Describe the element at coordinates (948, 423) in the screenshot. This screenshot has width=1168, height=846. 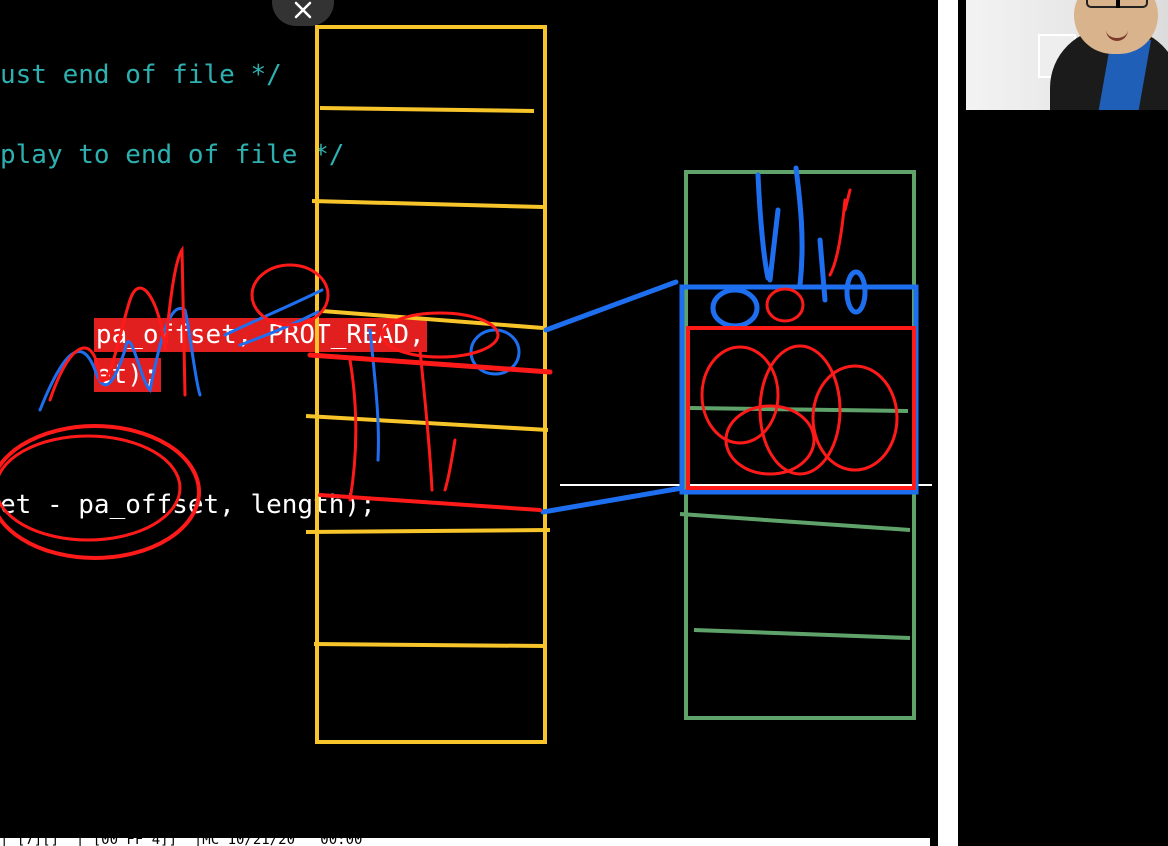
I see `panel-divider` at that location.